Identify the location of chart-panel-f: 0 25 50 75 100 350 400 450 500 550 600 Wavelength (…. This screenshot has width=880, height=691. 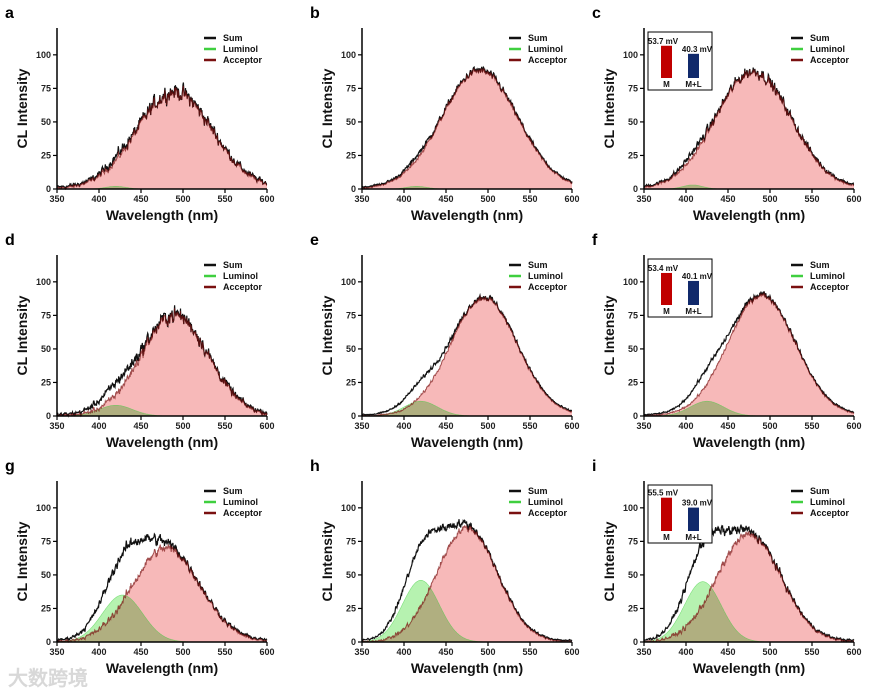
(727, 341).